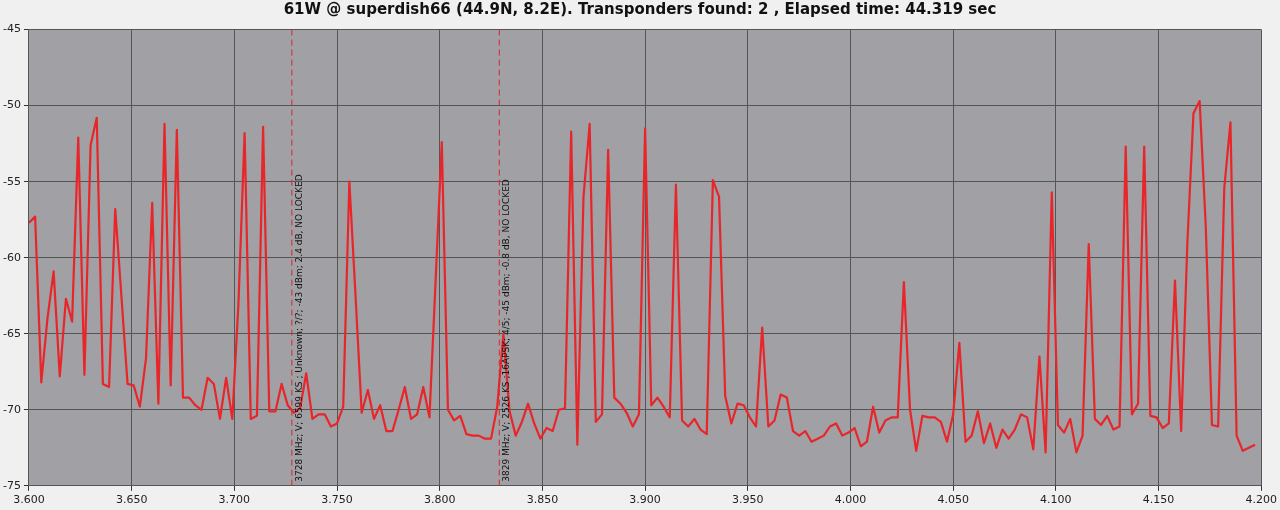 This screenshot has height=510, width=1280. I want to click on y-tick-label: -50, so click(12, 105).